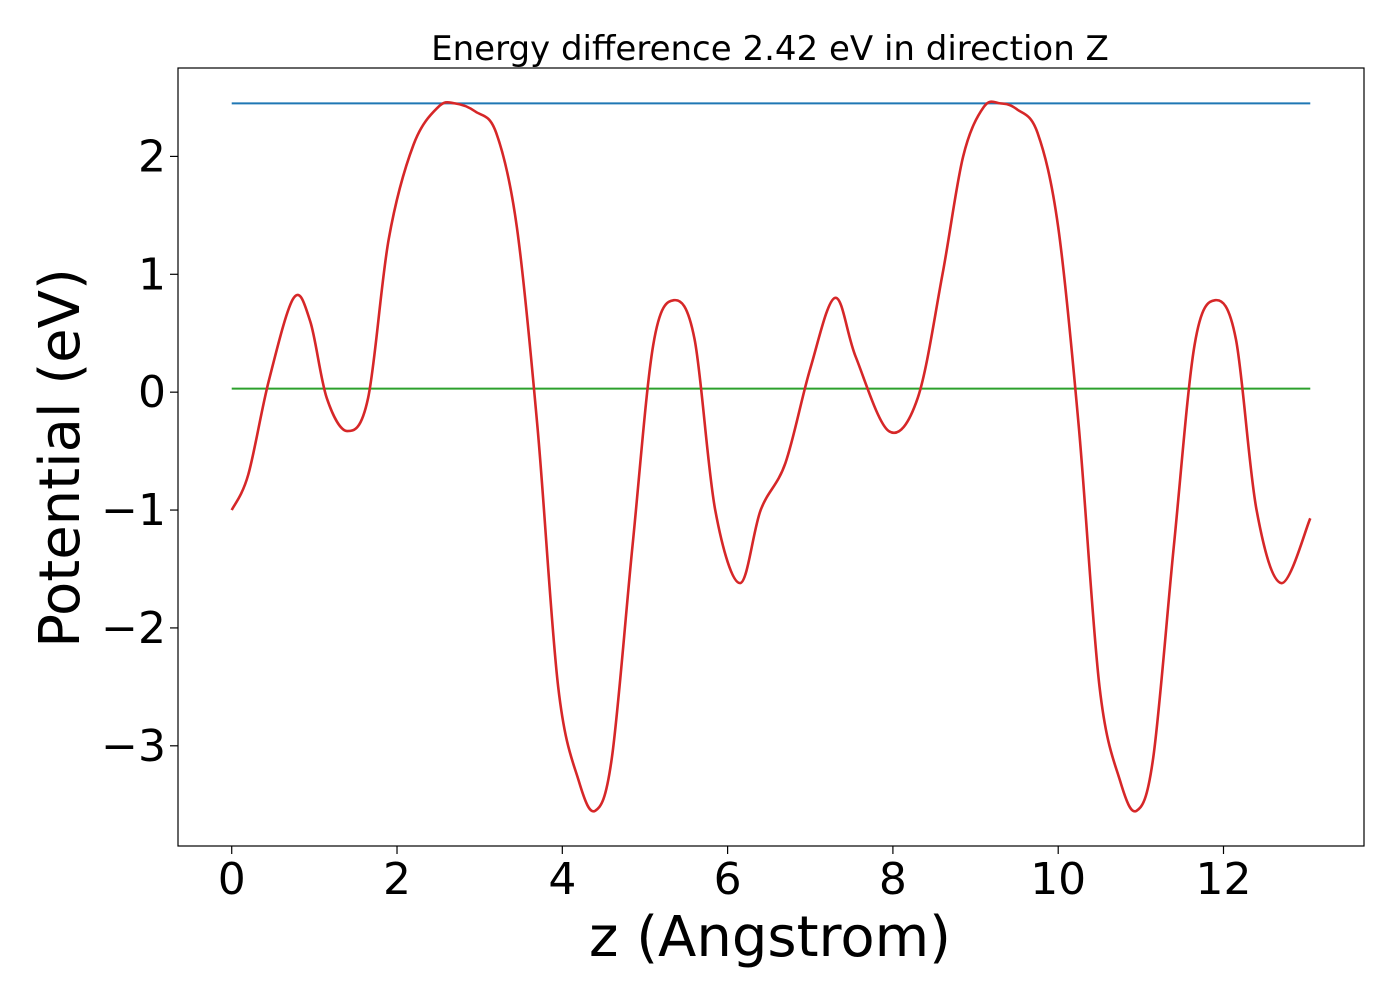 This screenshot has width=1400, height=1000. What do you see at coordinates (152, 274) in the screenshot?
I see `y-tick-label: 1` at bounding box center [152, 274].